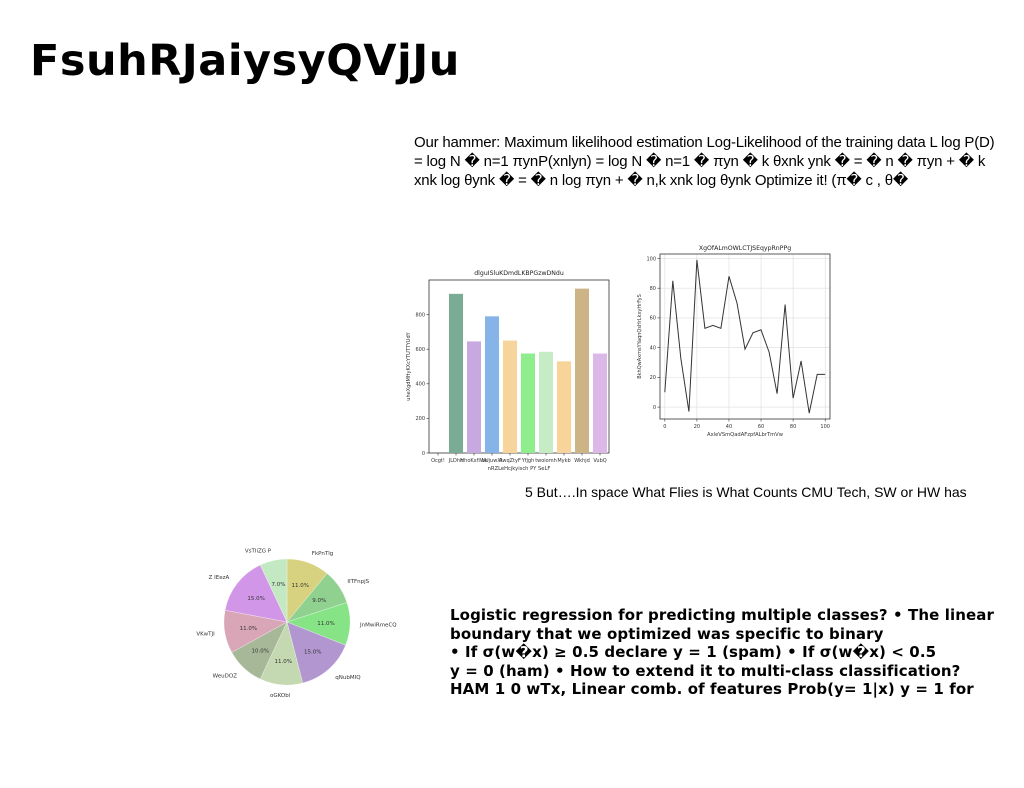  Describe the element at coordinates (279, 585) in the screenshot. I see `pie-percent-label: 7.0%` at that location.